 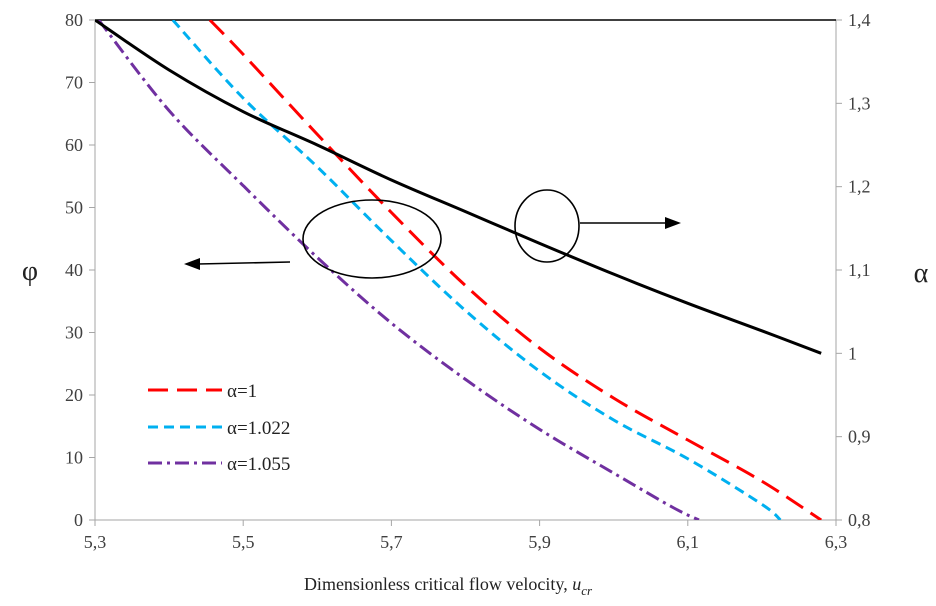 What do you see at coordinates (859, 520) in the screenshot?
I see `y-right-tick-label: 0,8` at bounding box center [859, 520].